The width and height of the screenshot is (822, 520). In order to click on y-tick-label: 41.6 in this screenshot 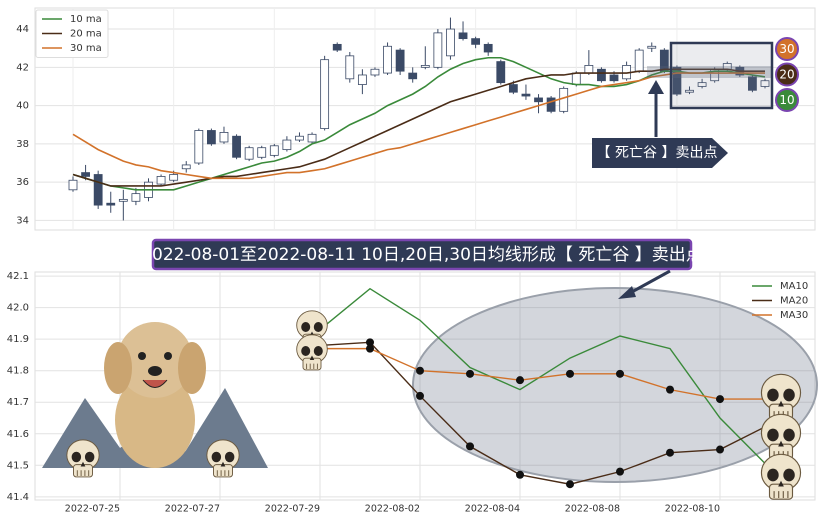, I will do `click(18, 434)`.